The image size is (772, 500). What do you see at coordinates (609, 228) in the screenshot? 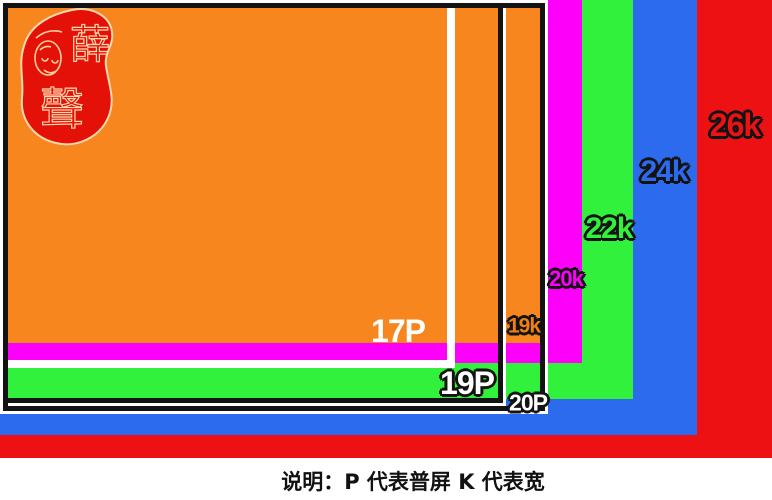
I see `label-22k: 22k` at bounding box center [609, 228].